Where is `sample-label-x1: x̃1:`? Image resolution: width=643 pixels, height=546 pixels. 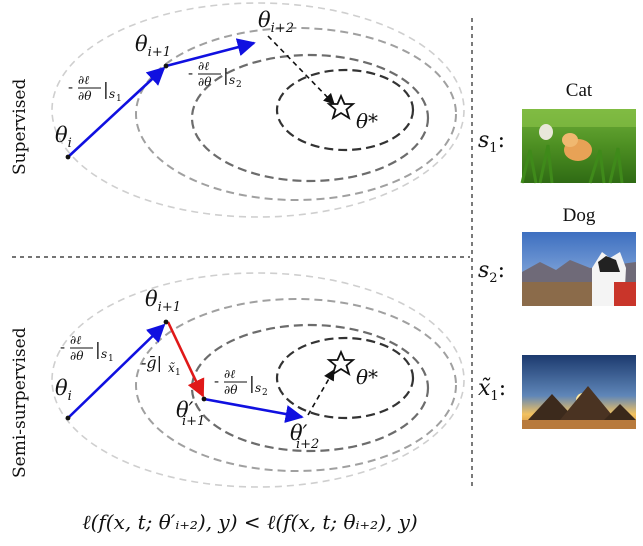
sample-label-x1: x̃1: is located at coordinates (492, 390).